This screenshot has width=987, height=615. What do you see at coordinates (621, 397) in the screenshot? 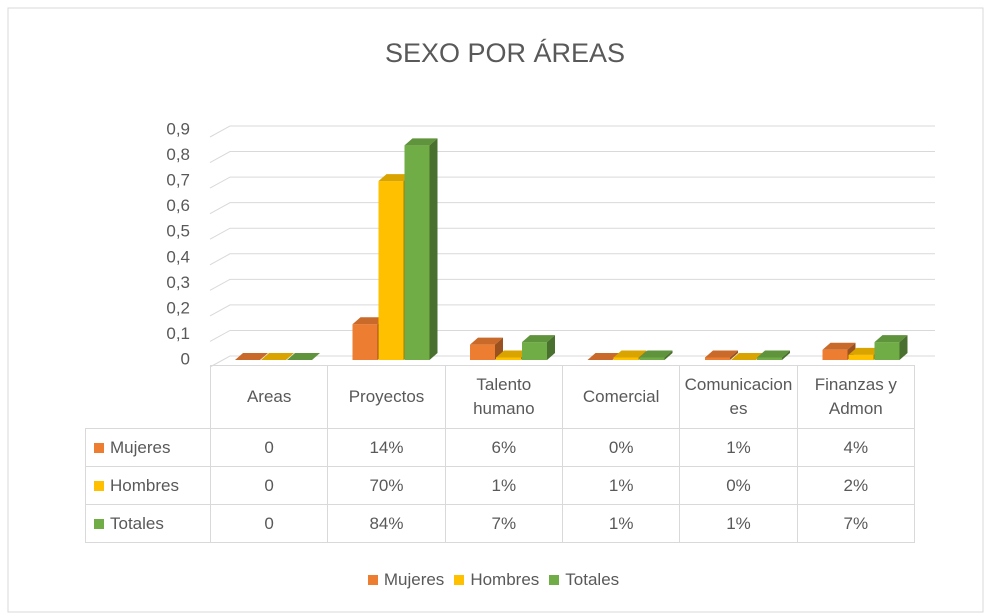
I see `x-tick-label: Comercial` at bounding box center [621, 397].